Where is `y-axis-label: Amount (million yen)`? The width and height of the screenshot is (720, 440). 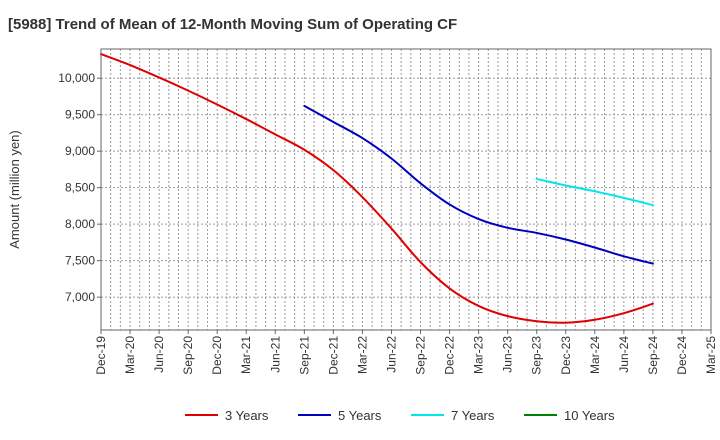
y-axis-label: Amount (million yen) is located at coordinates (14, 189).